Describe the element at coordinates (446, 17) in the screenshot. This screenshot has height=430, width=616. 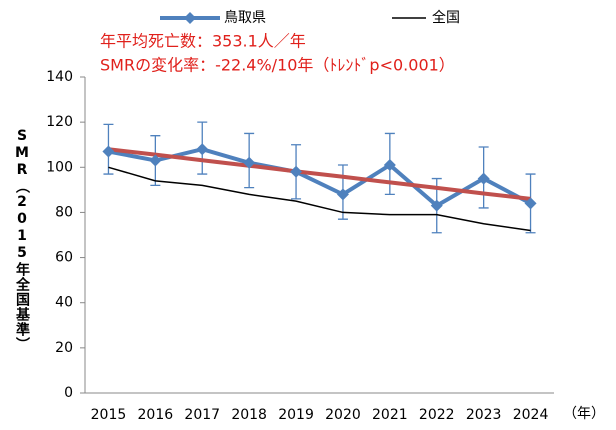
I see `legend-label: 全国` at that location.